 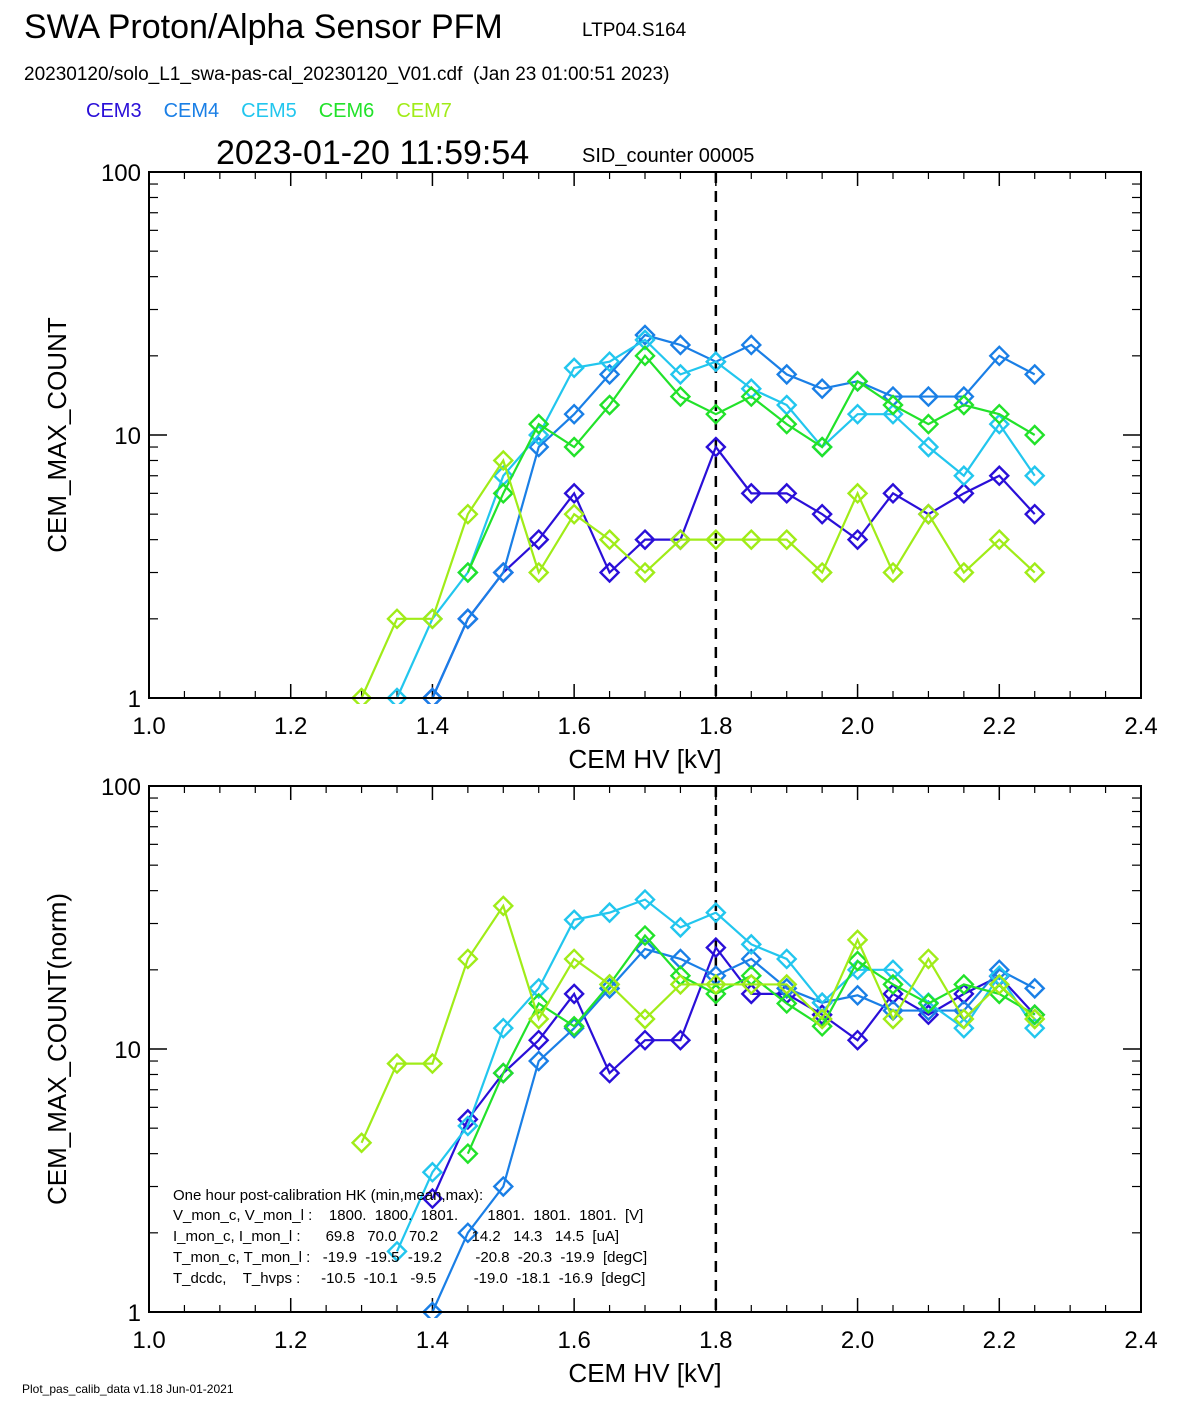 What do you see at coordinates (432, 1340) in the screenshot?
I see `chart2-x-tick-label: 1.4` at bounding box center [432, 1340].